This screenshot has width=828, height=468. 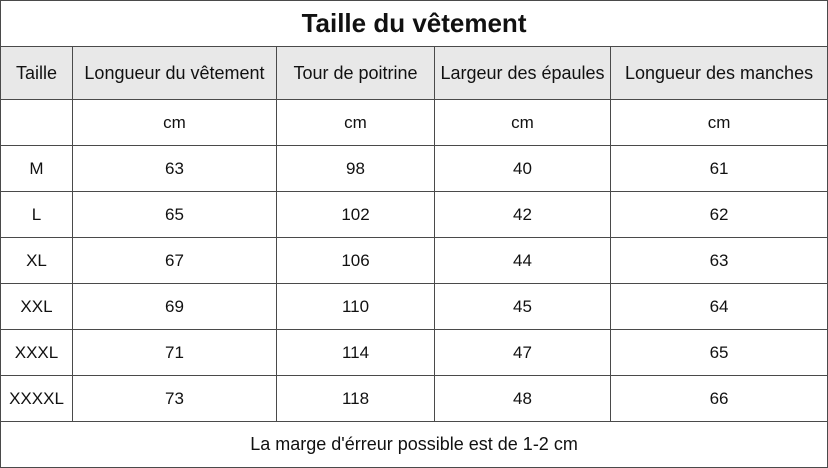 What do you see at coordinates (174, 398) in the screenshot?
I see `table-cell: 73` at bounding box center [174, 398].